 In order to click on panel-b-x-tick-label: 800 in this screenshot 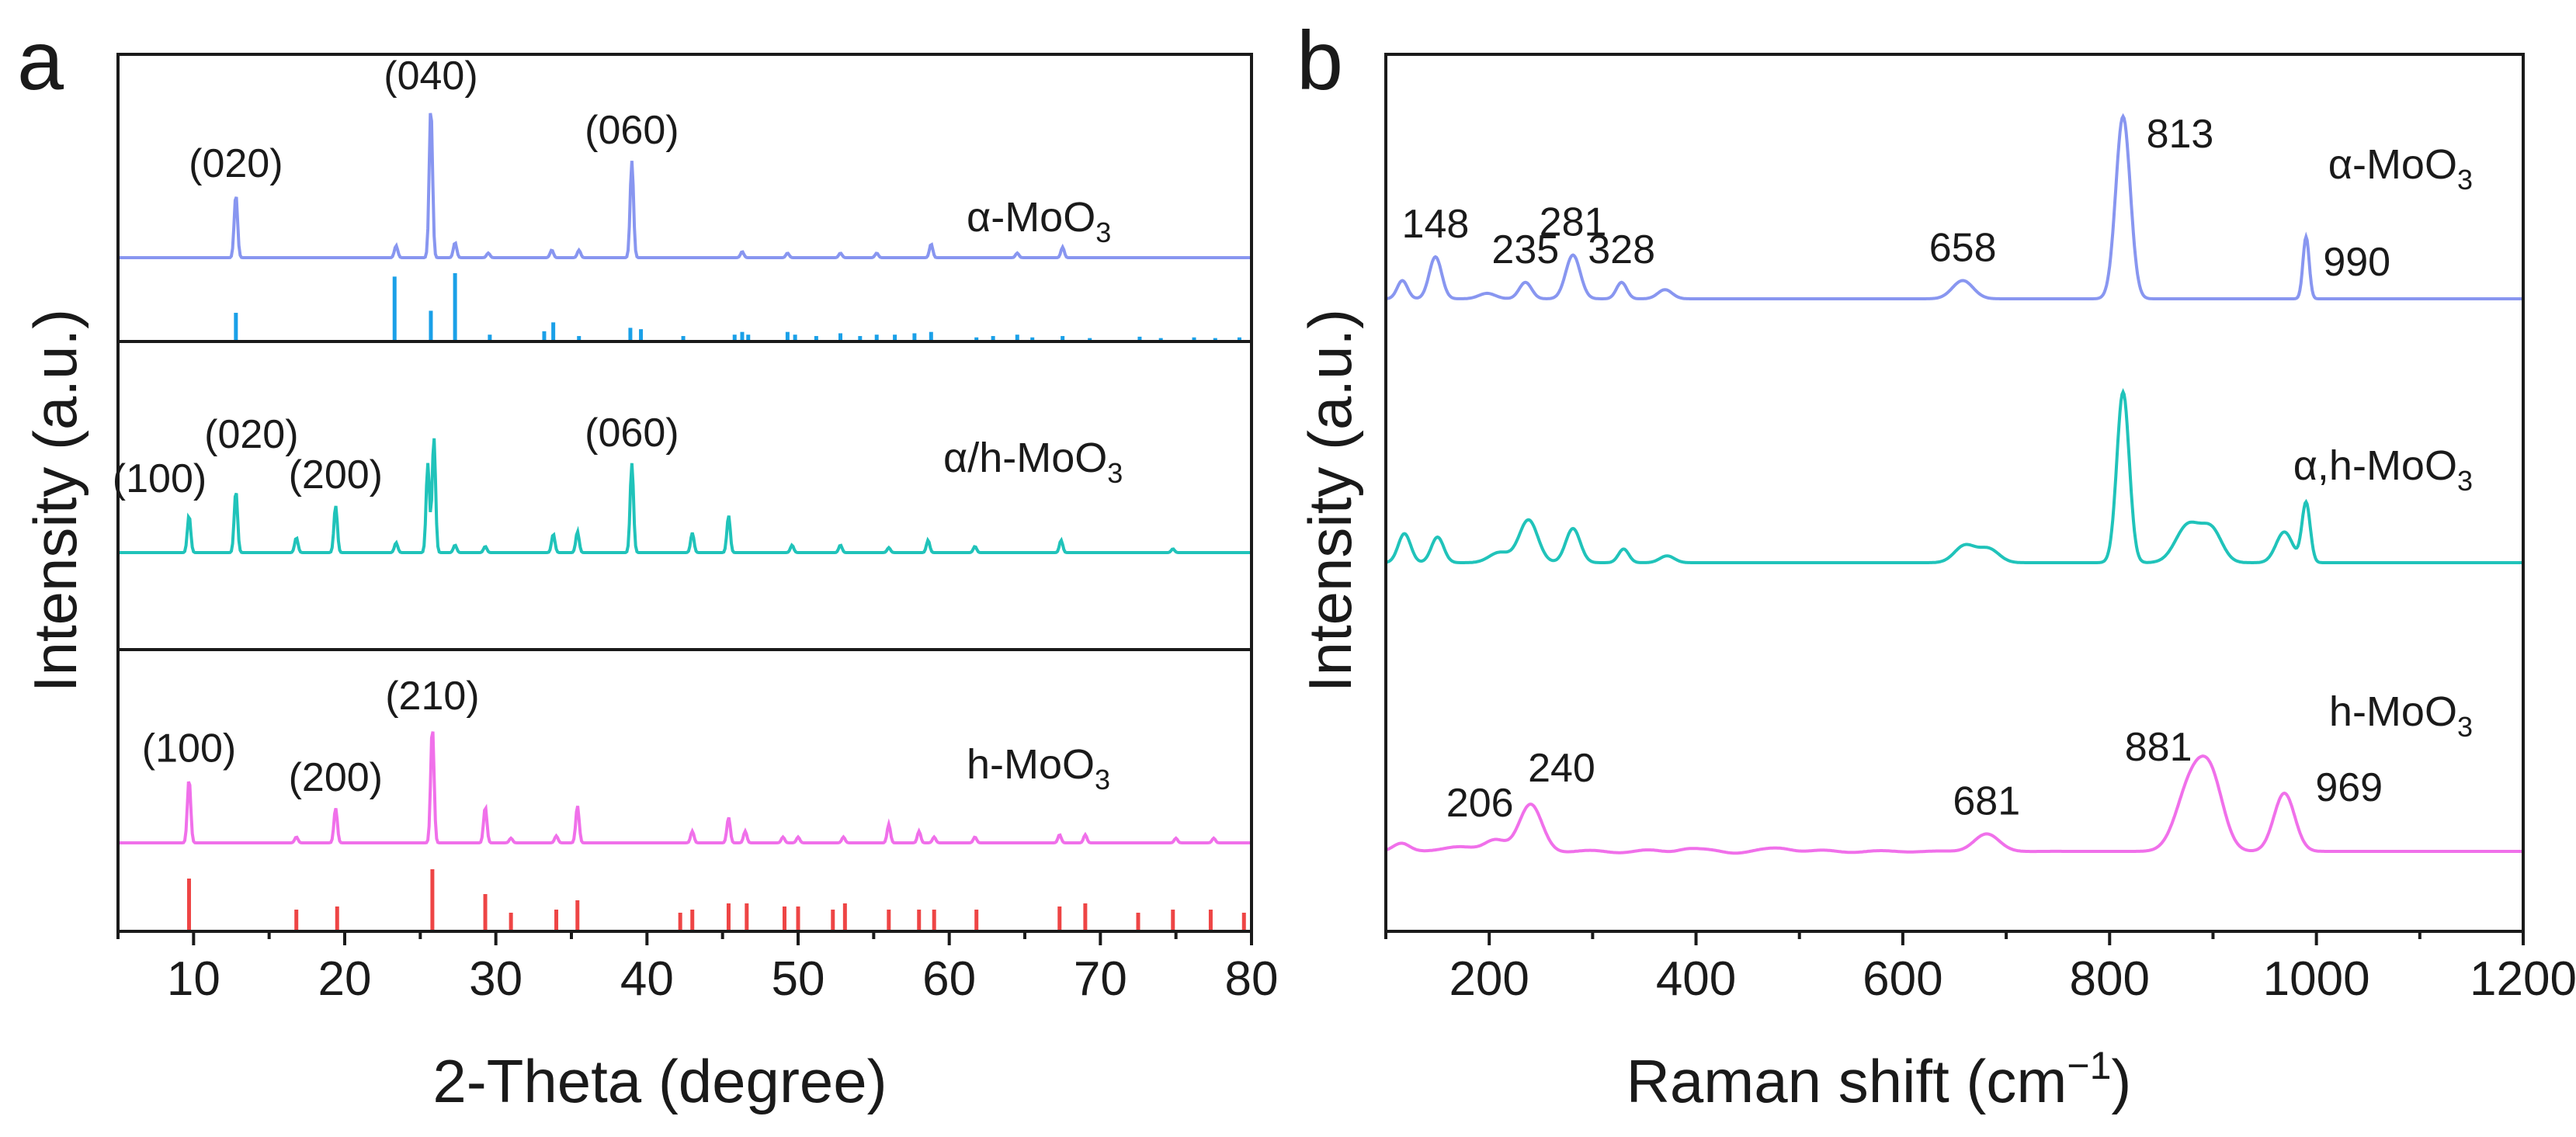, I will do `click(2110, 979)`.